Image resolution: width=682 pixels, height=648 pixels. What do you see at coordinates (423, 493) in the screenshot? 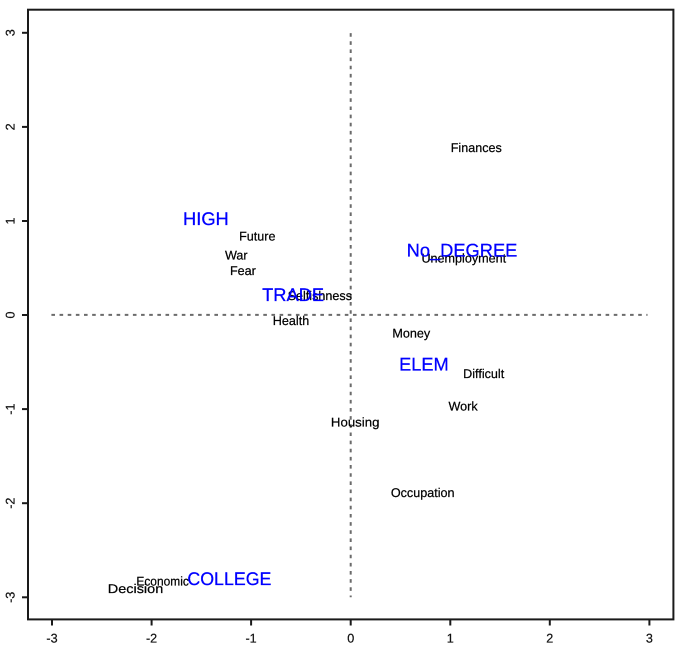
I see `svg-text: Occupation` at bounding box center [423, 493].